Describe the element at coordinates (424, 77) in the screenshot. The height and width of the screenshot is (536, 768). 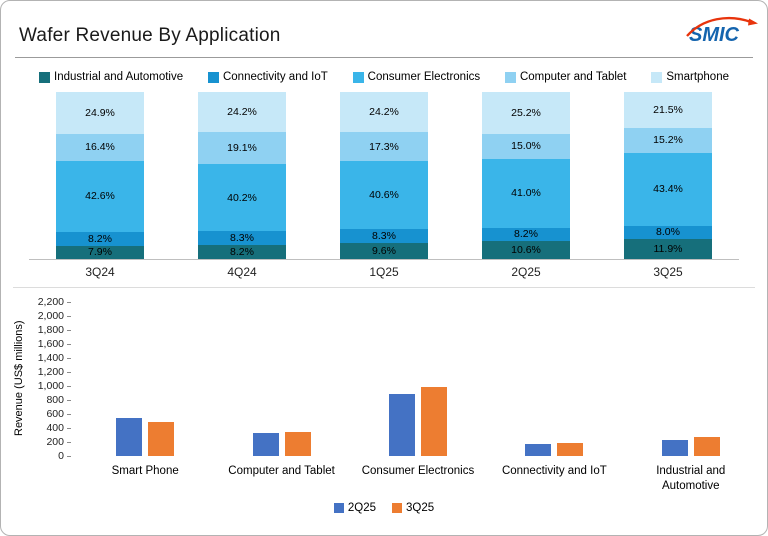
I see `legend-label: Consumer Electronics` at that location.